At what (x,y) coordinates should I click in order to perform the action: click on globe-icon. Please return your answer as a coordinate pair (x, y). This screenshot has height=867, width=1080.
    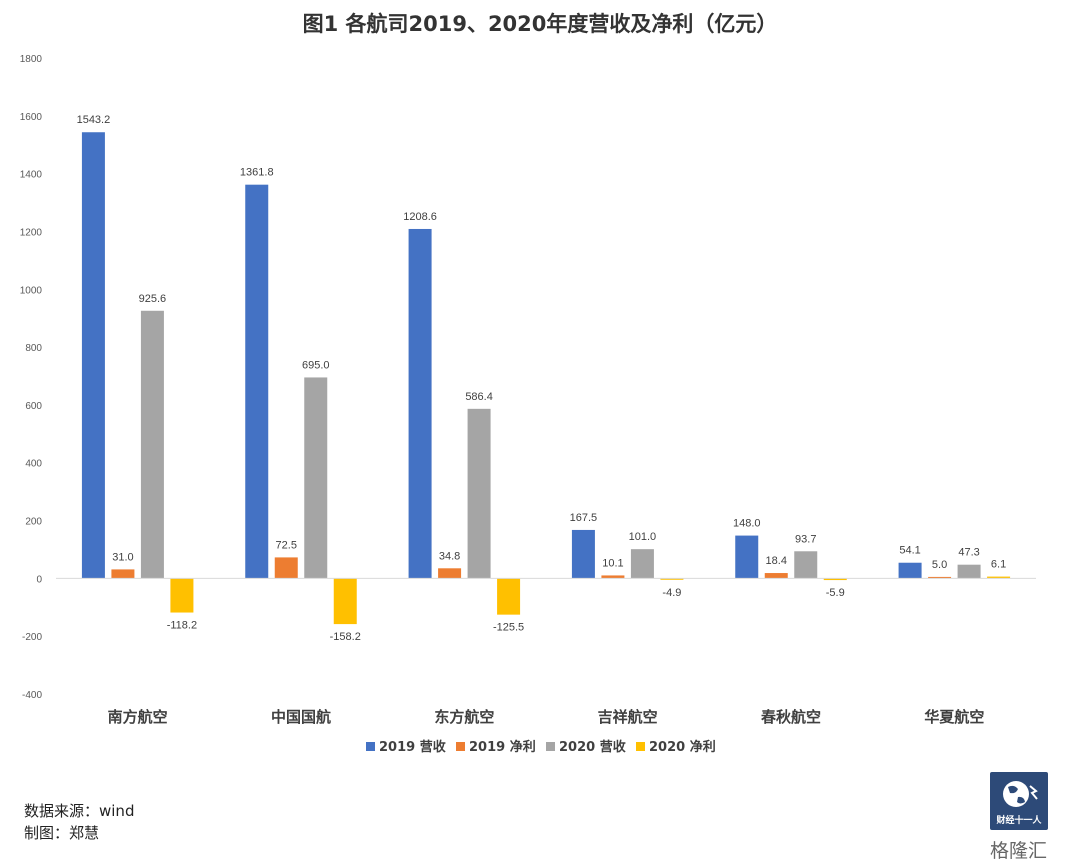
    Looking at the image, I should click on (1020, 794).